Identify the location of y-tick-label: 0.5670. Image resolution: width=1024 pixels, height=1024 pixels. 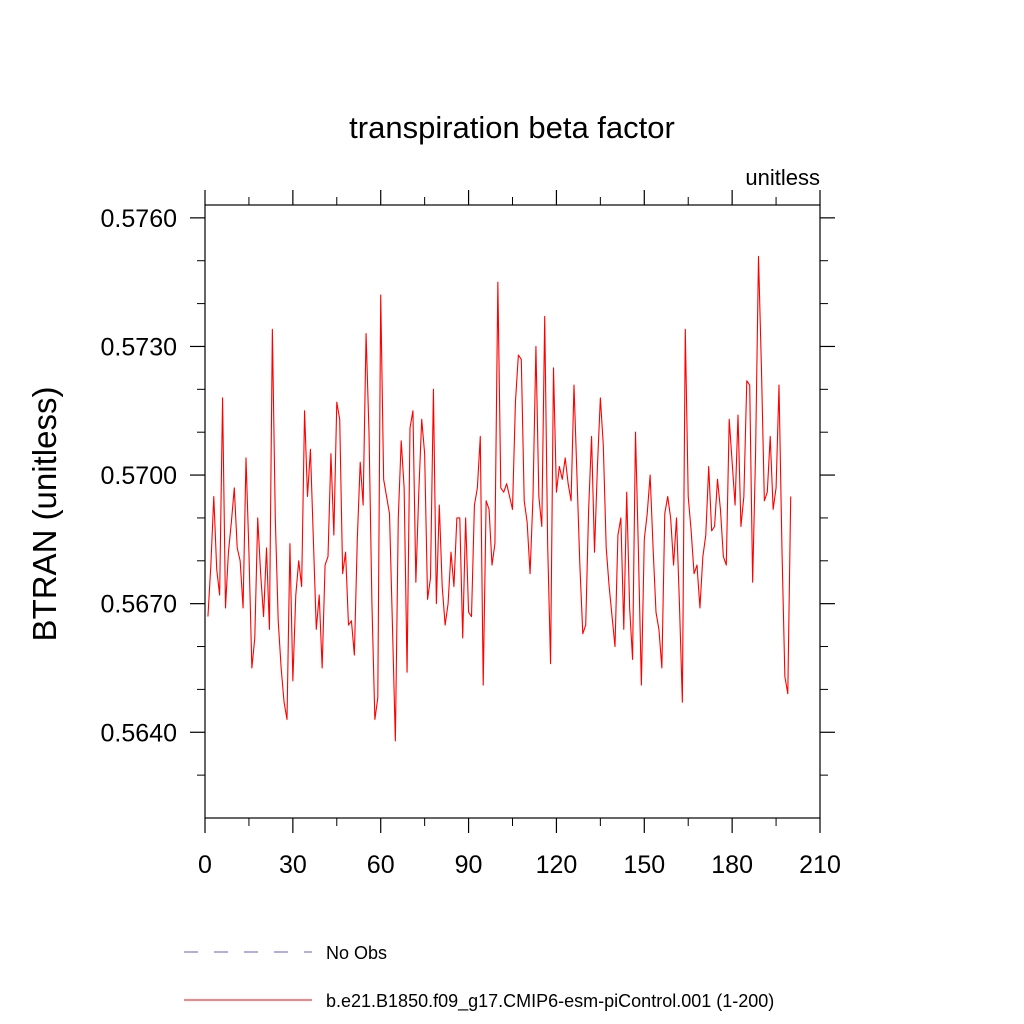
(139, 605).